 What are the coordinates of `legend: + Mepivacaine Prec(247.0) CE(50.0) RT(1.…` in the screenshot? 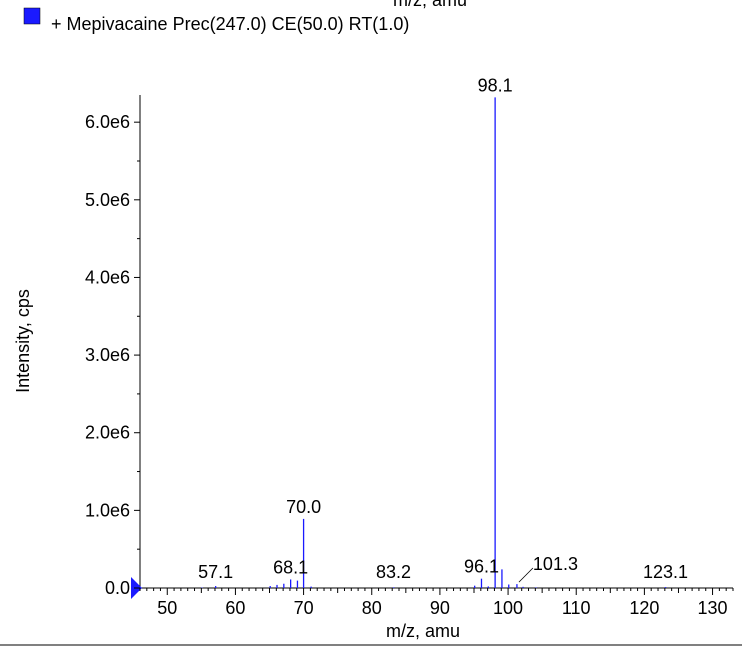 It's located at (216, 20).